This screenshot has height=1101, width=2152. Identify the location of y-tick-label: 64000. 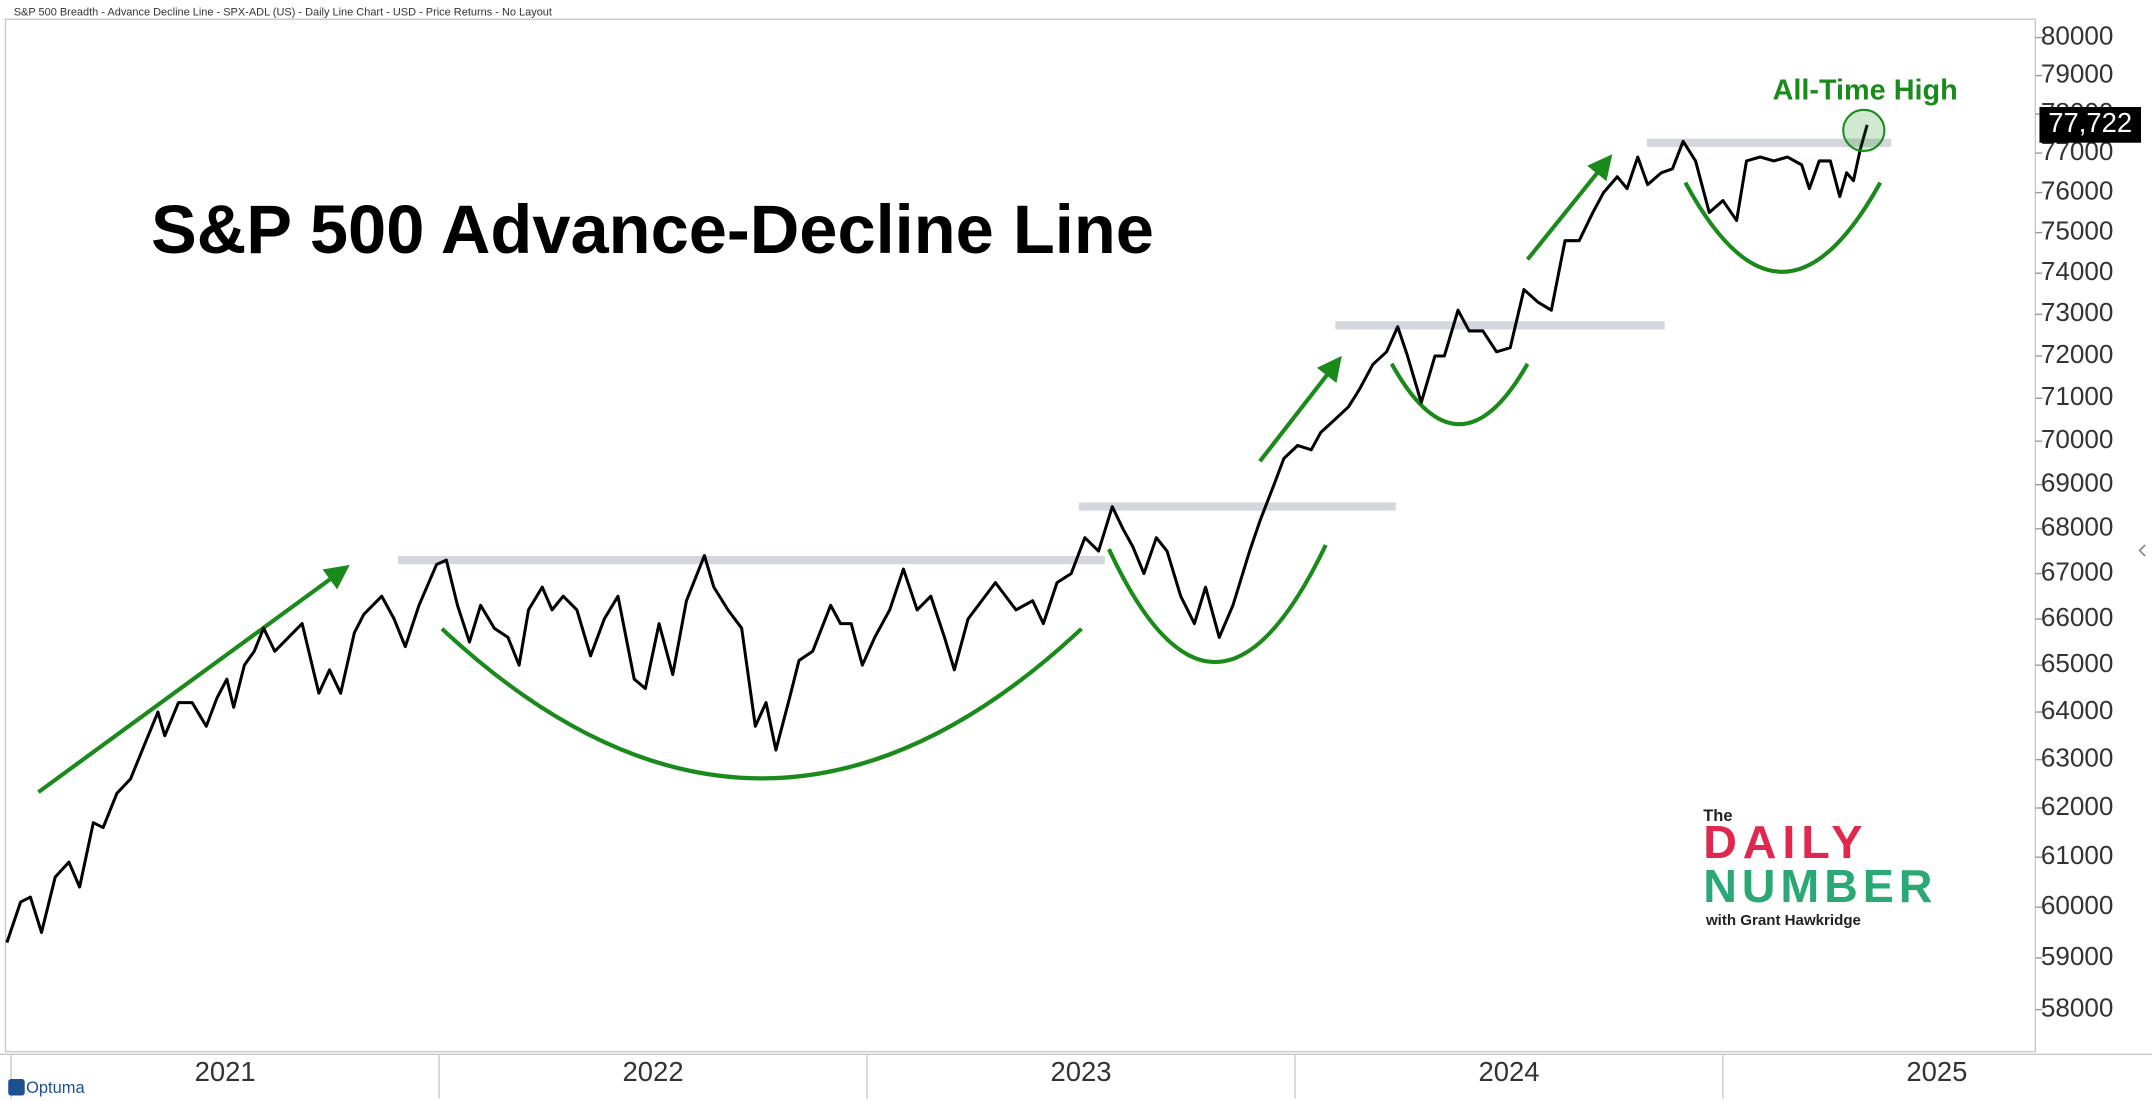
(2077, 710).